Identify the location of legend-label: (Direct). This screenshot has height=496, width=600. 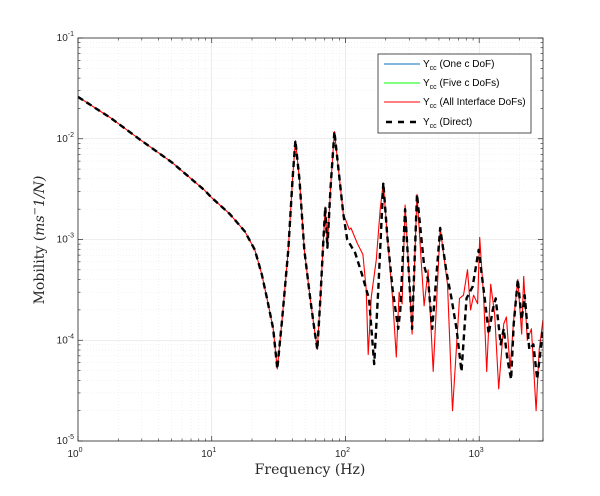
(455, 122).